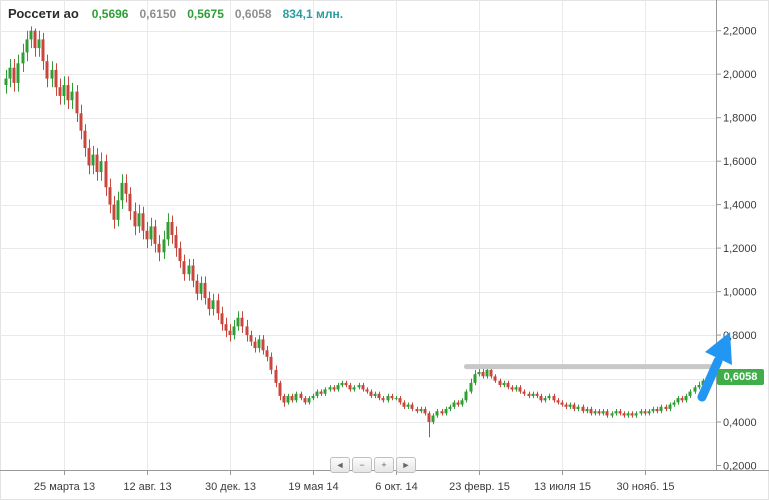 This screenshot has height=500, width=769. I want to click on x-axis-label: 23 февр. 15, so click(479, 487).